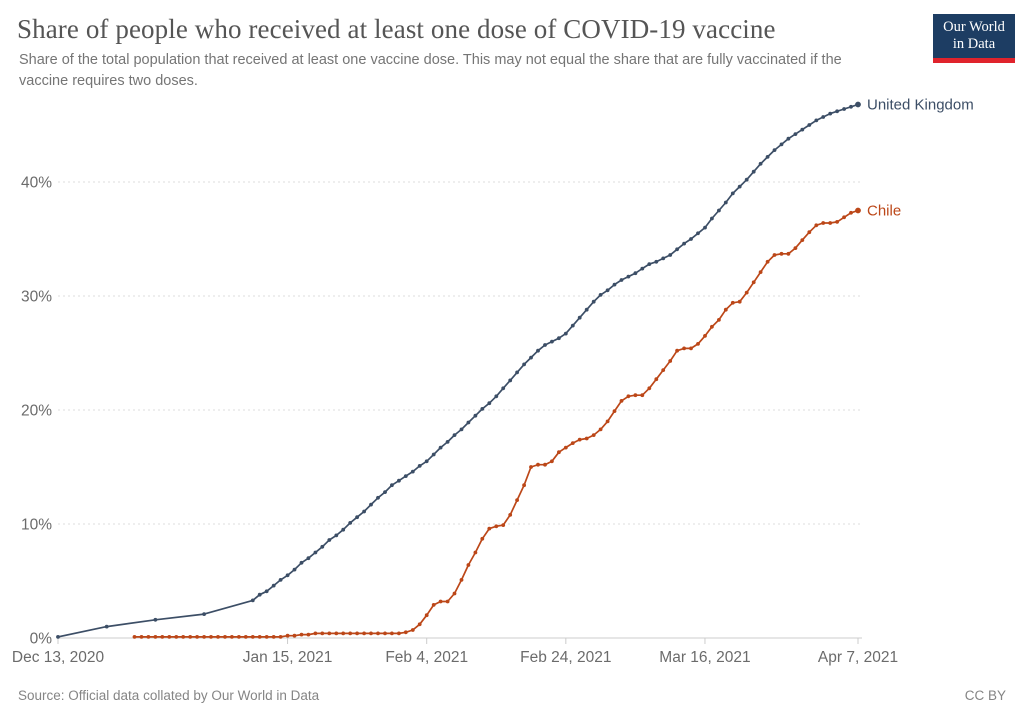 Image resolution: width=1024 pixels, height=723 pixels. What do you see at coordinates (884, 211) in the screenshot?
I see `series-label-chile: Chile` at bounding box center [884, 211].